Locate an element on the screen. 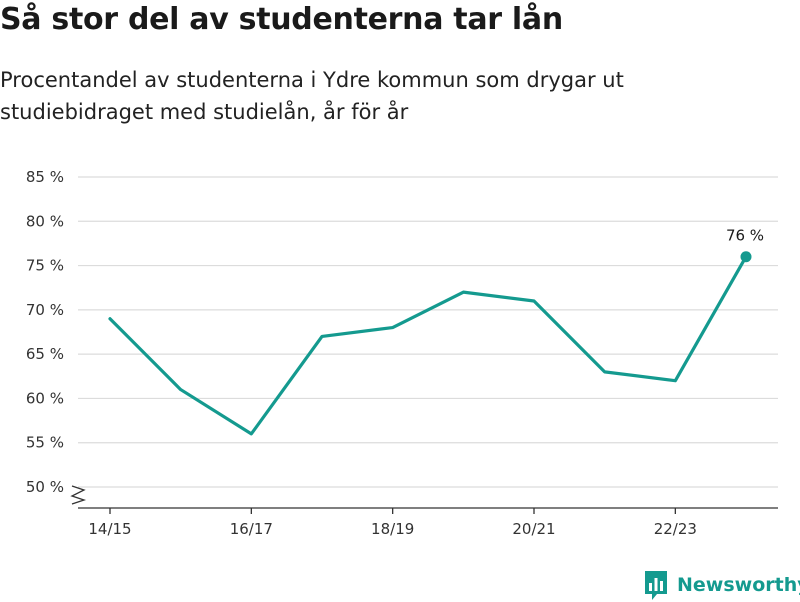 The width and height of the screenshot is (800, 602). y-tick-label: 75 % is located at coordinates (45, 266).